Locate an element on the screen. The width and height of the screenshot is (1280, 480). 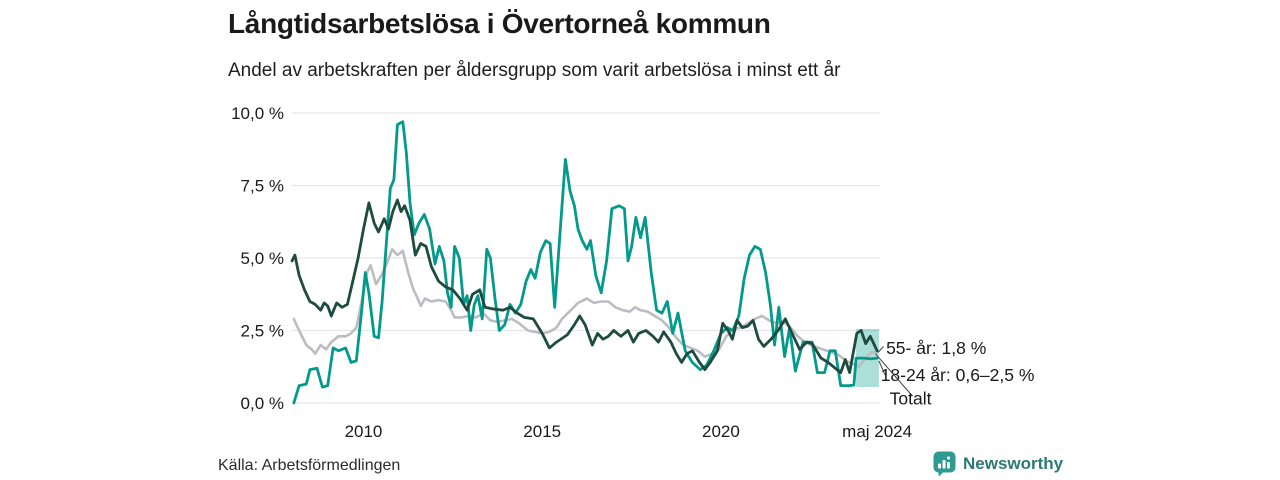
y-tick-label: 0,0 % is located at coordinates (262, 403).